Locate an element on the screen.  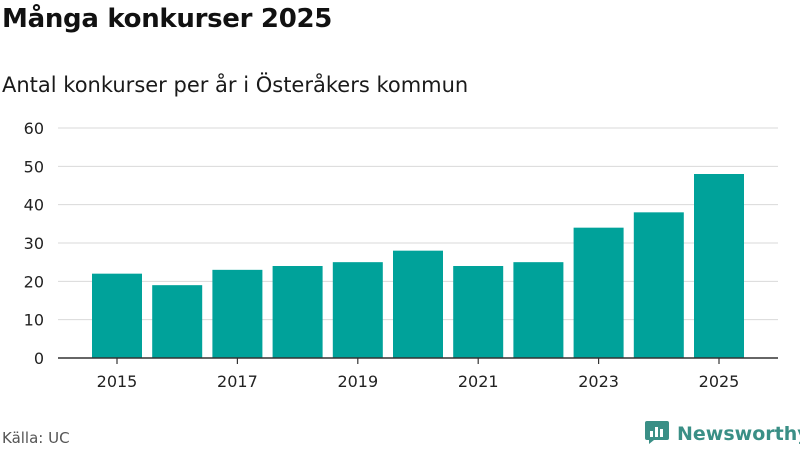
bar-2023 is located at coordinates (598, 292).